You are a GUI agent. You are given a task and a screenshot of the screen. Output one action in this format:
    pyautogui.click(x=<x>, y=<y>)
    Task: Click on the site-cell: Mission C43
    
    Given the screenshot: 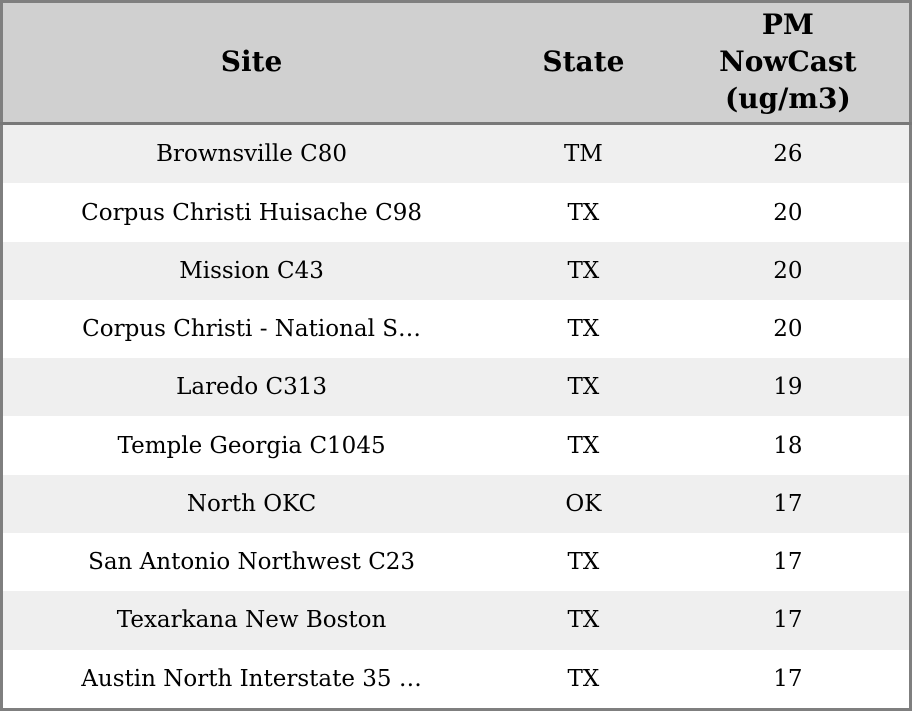 What is the action you would take?
    pyautogui.click(x=251, y=270)
    